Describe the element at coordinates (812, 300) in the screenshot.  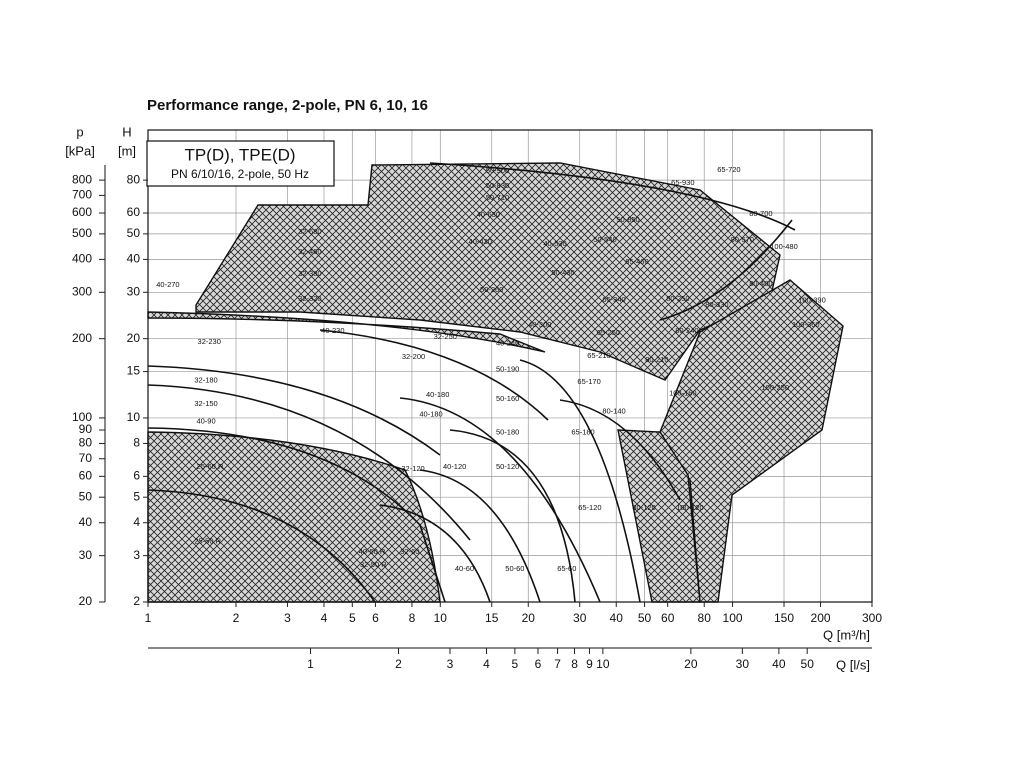
I see `pump-range-label: 100-390` at that location.